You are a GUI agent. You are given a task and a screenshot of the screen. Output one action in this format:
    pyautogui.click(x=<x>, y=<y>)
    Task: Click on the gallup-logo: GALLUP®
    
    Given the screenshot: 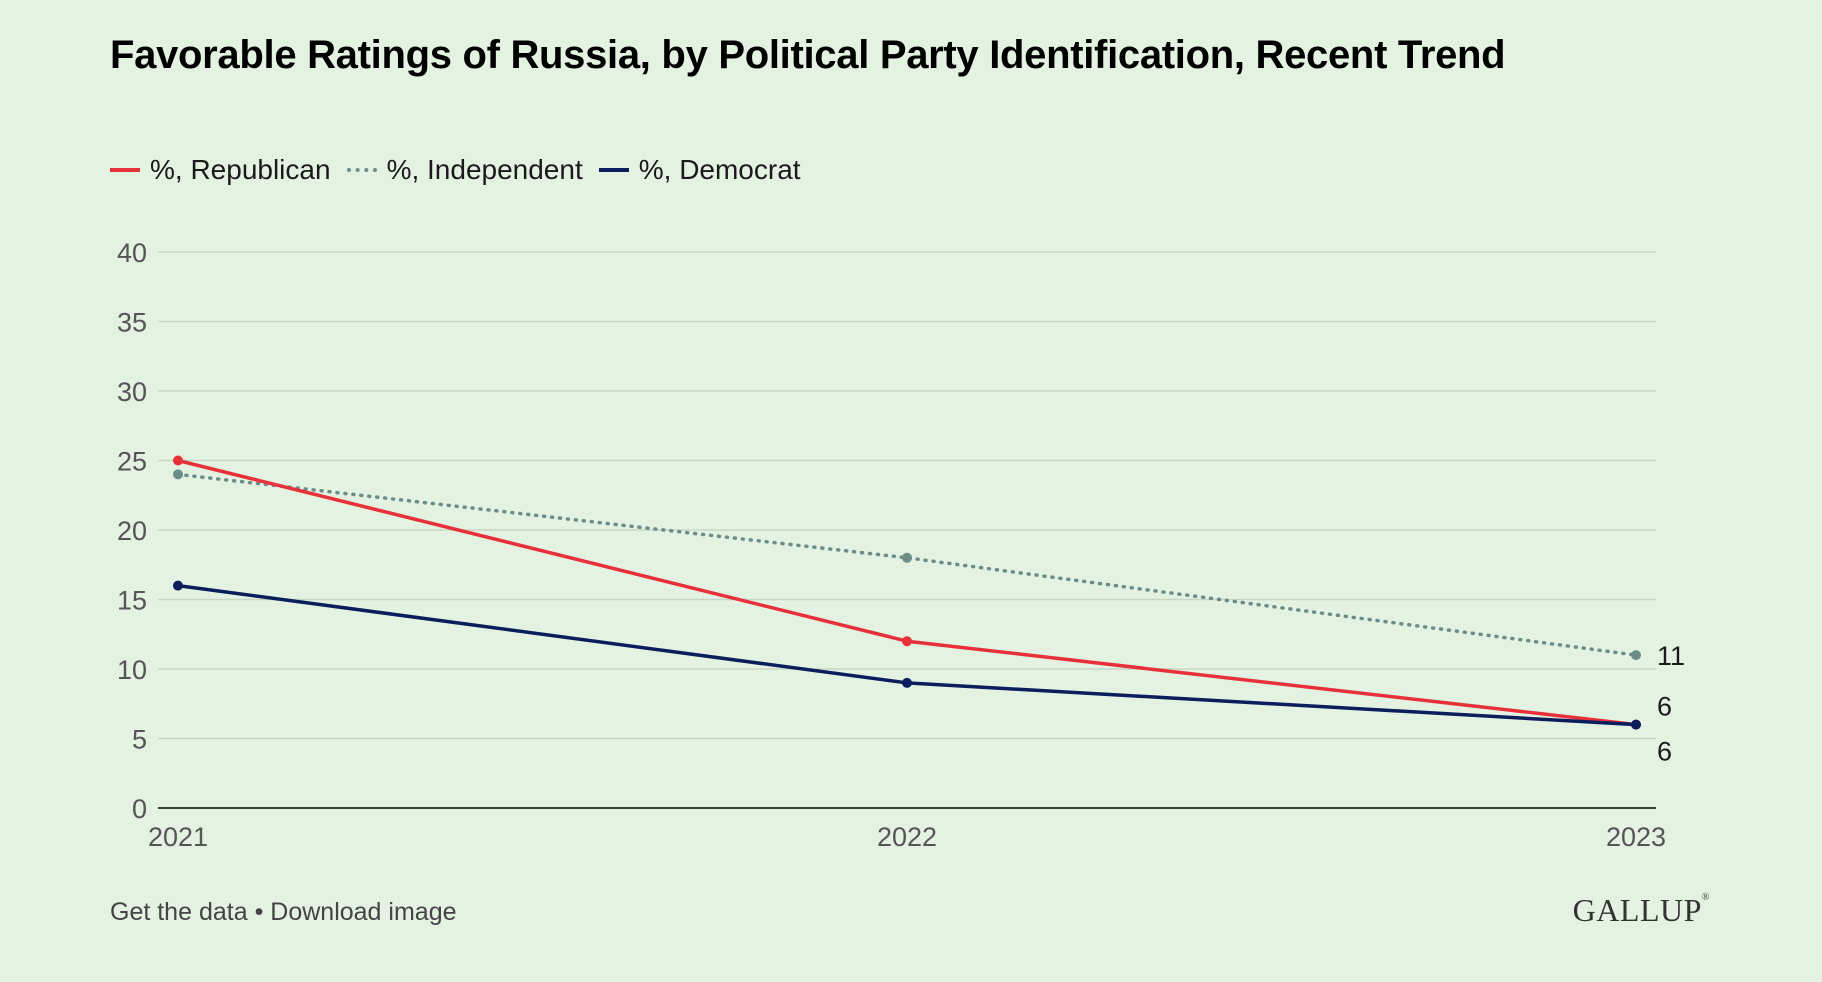 What is the action you would take?
    pyautogui.click(x=1641, y=910)
    